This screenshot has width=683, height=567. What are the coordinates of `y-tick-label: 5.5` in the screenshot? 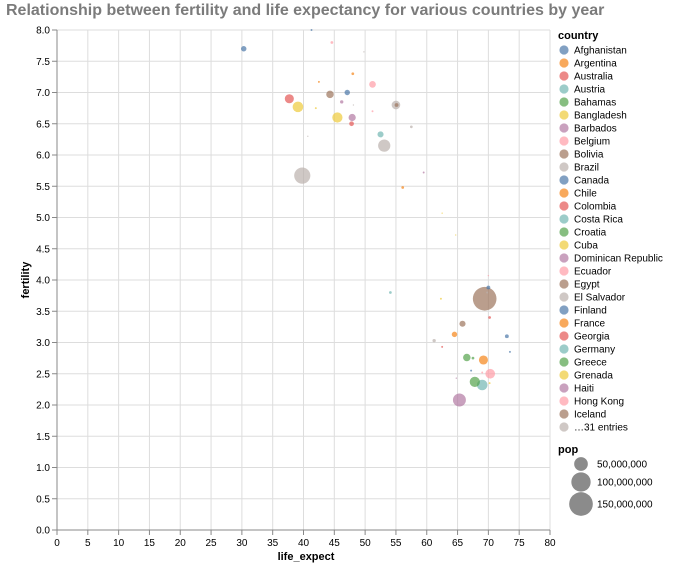 It's located at (43, 187).